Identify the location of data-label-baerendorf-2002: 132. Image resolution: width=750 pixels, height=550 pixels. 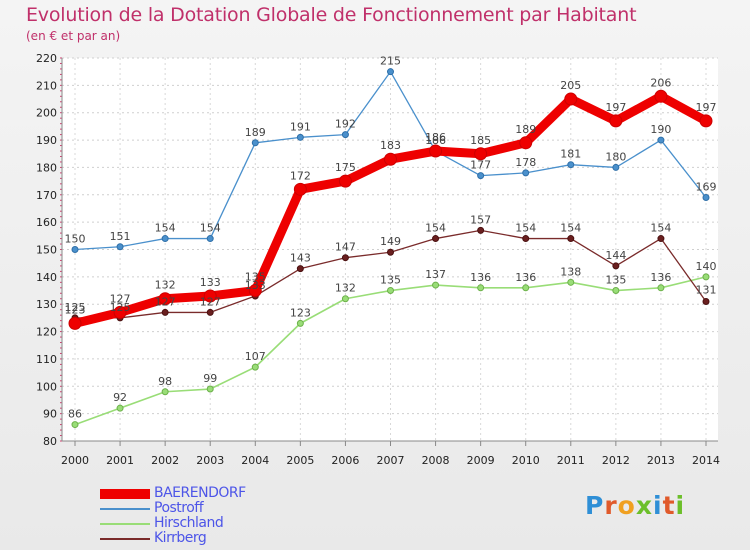
(165, 285).